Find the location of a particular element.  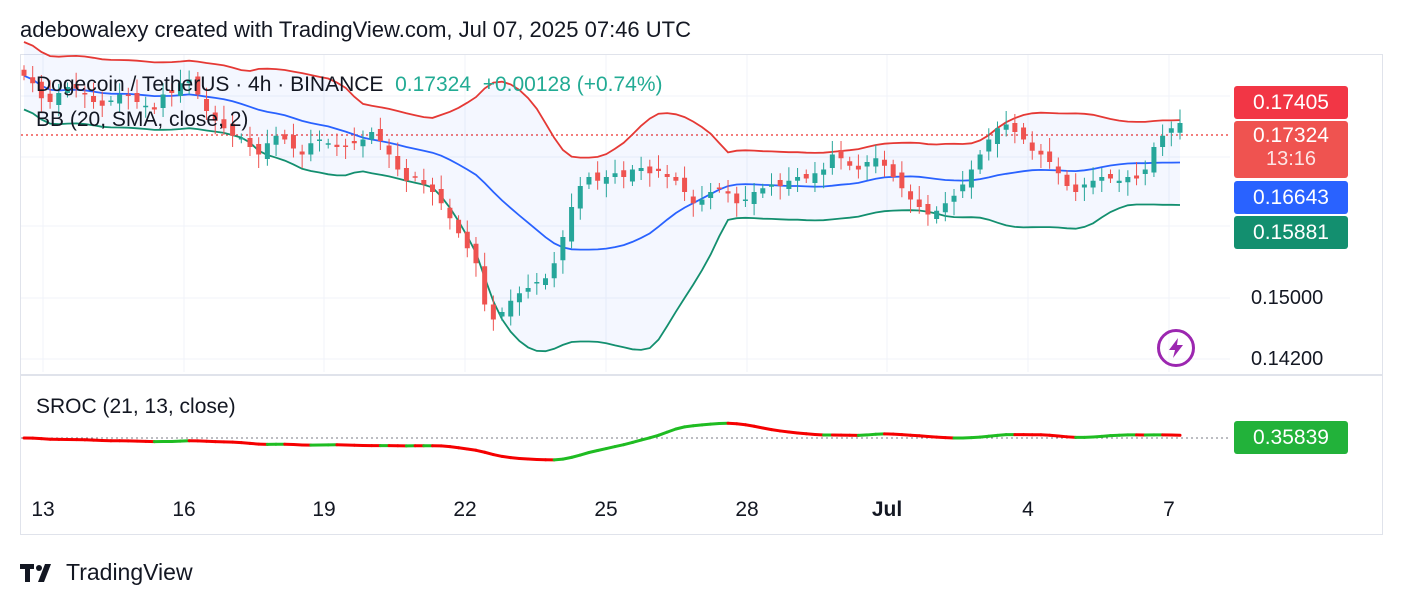

footer-brand: TradingView is located at coordinates (106, 572).